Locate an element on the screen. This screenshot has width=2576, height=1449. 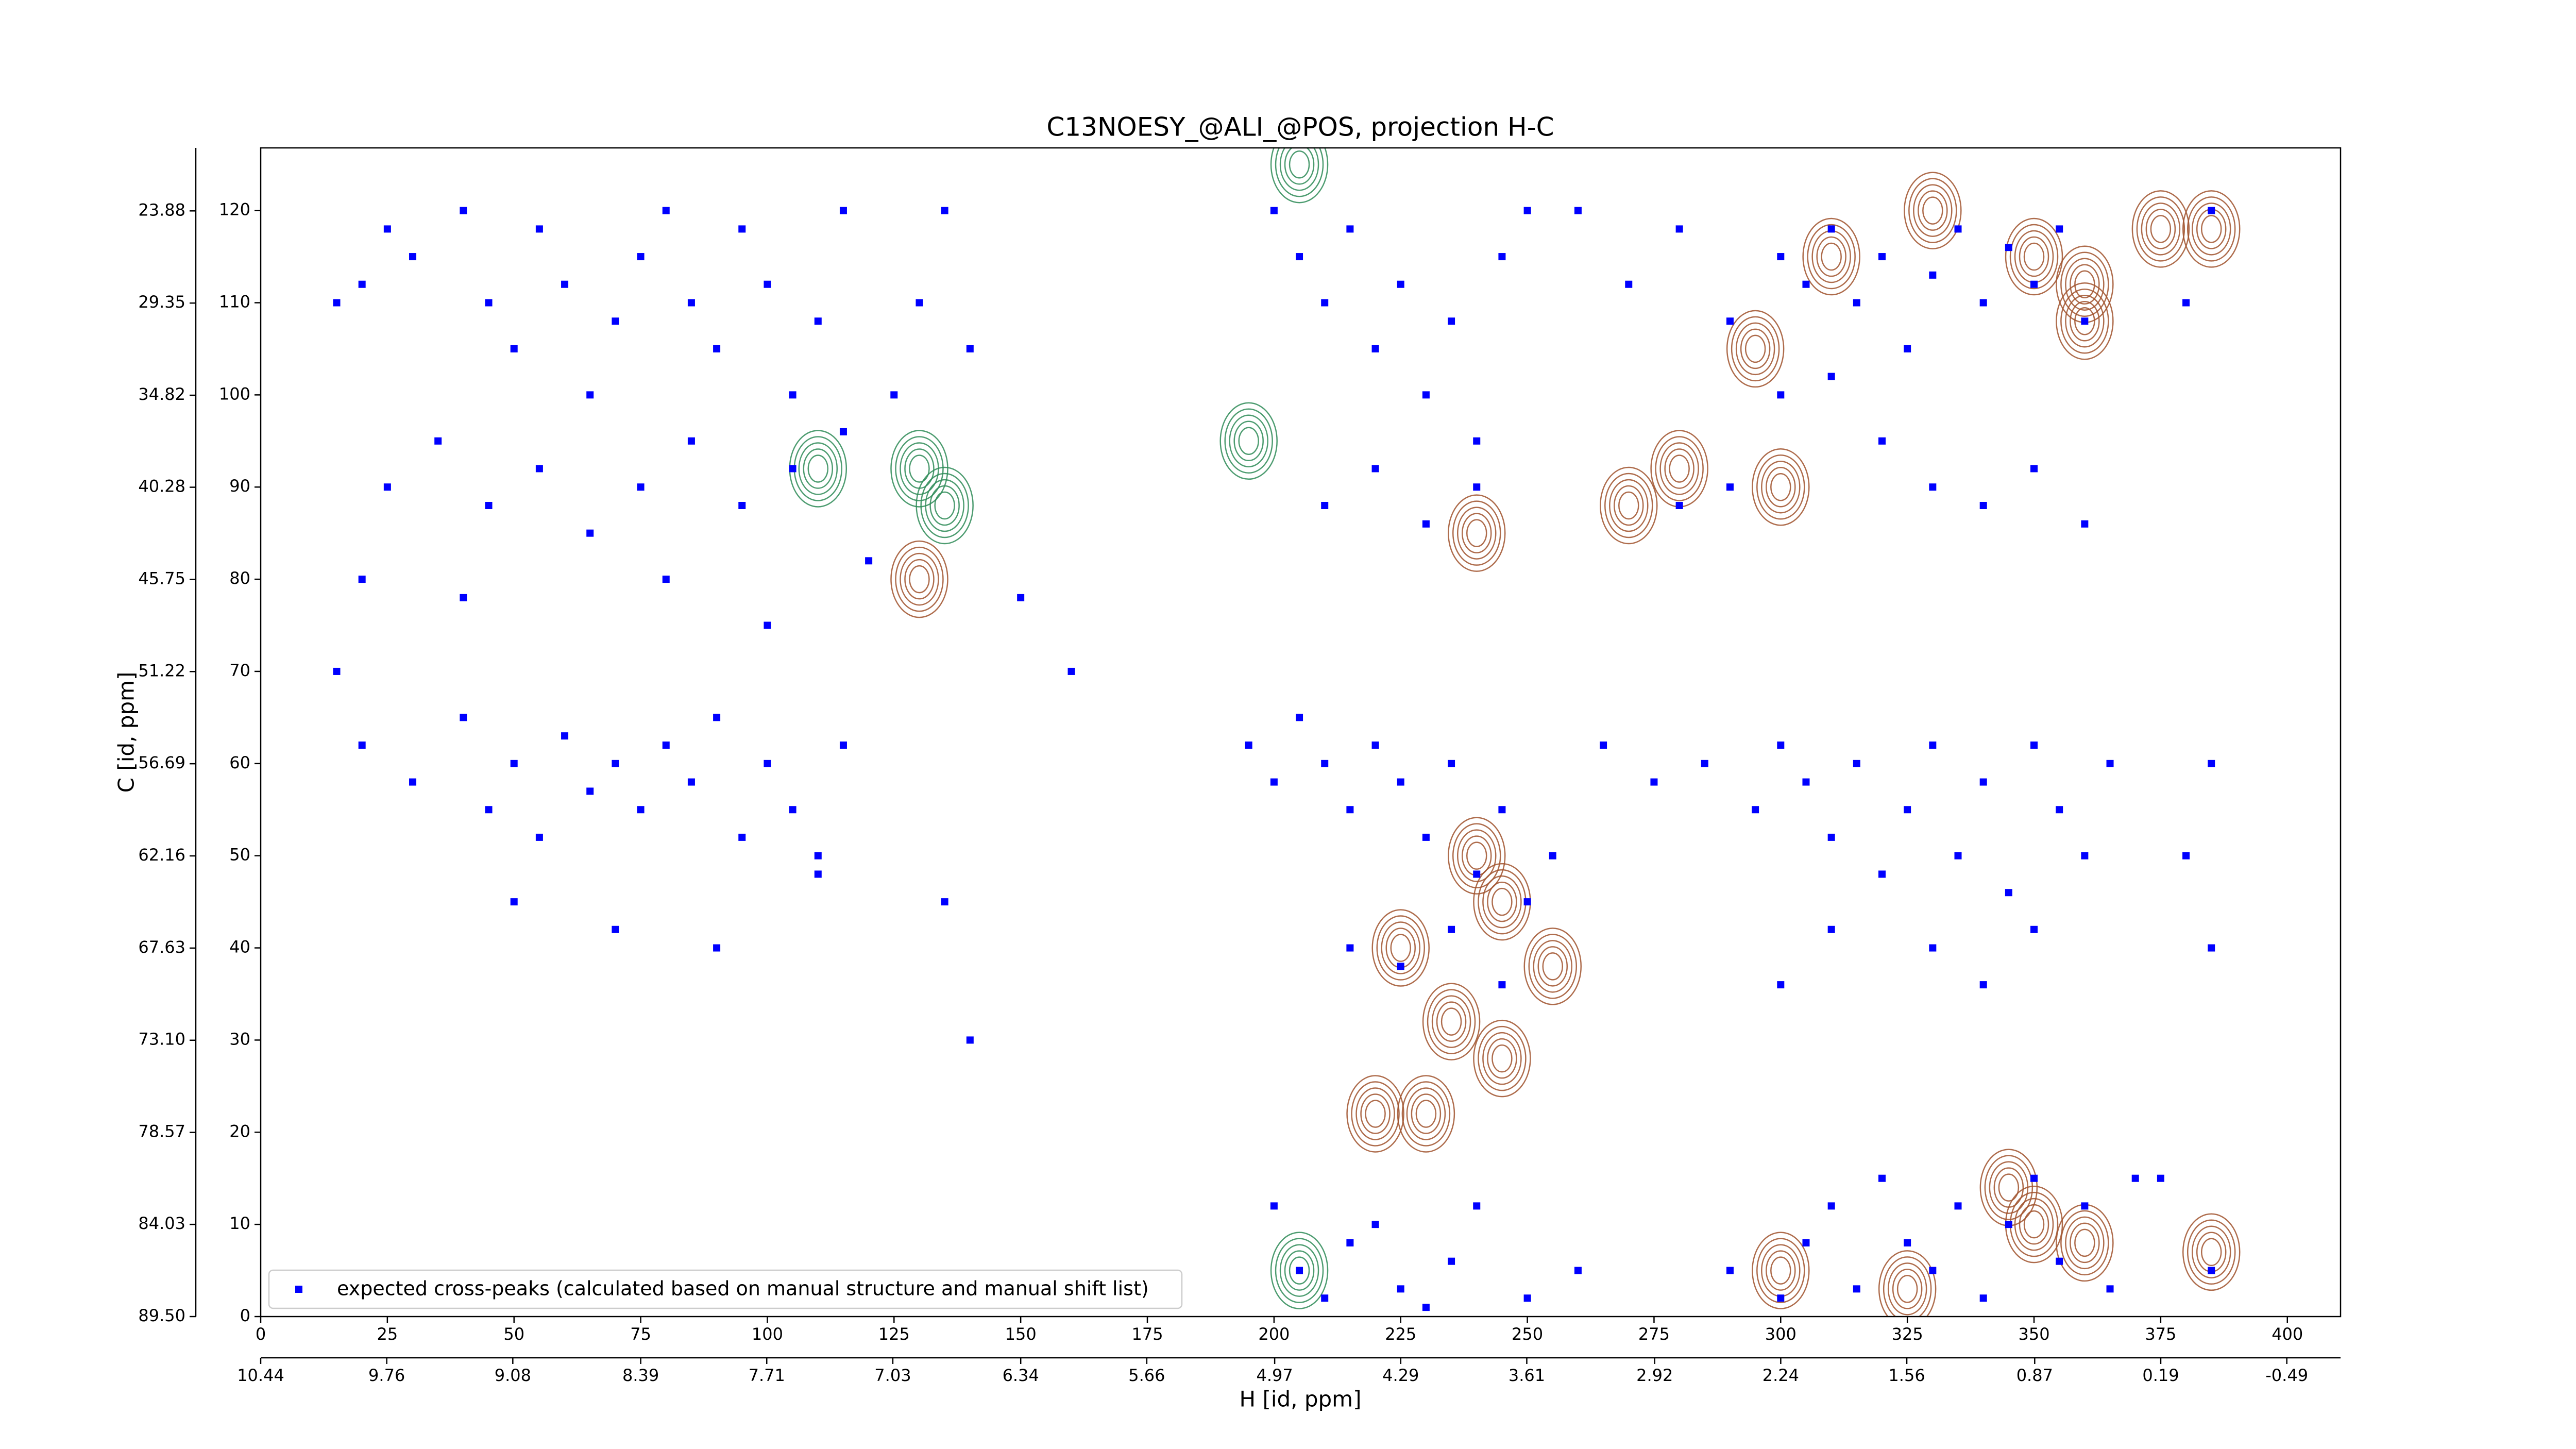
x2-tick-label: 0.87 is located at coordinates (2034, 1375).